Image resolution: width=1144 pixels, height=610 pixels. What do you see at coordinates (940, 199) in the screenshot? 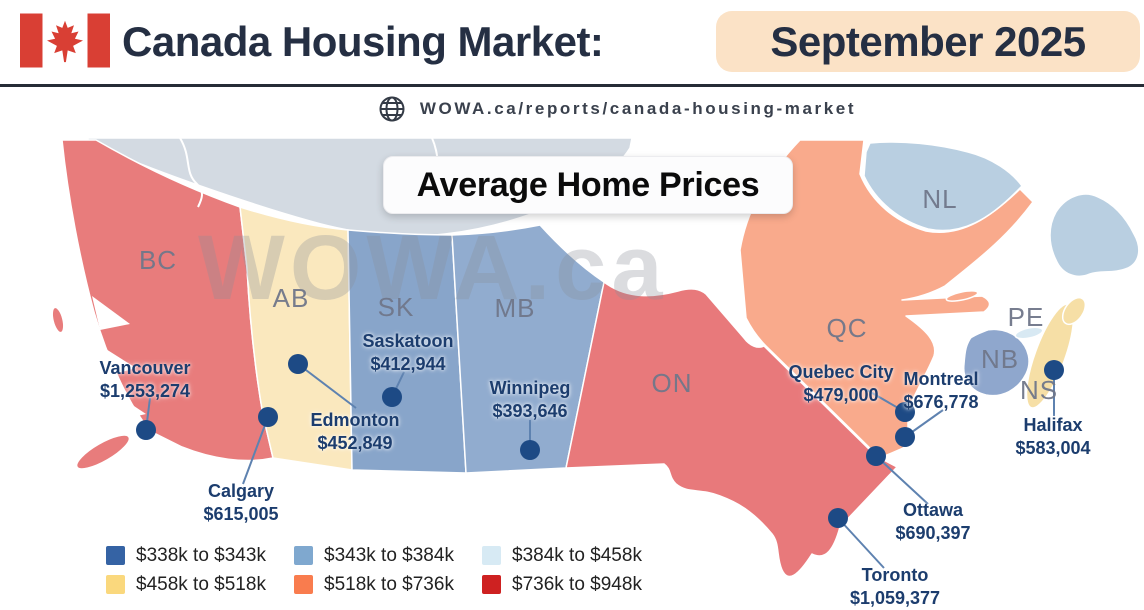
I see `province-label-nl: NL` at bounding box center [940, 199].